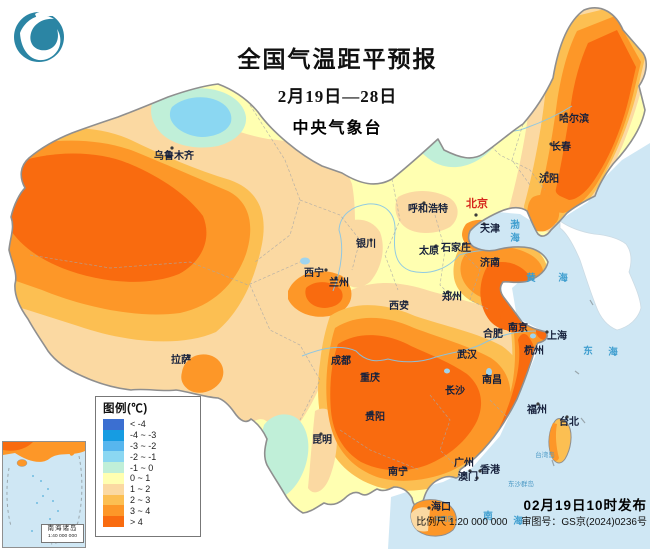 The height and width of the screenshot is (549, 650). I want to click on legend-title: 图例(℃), so click(125, 409).